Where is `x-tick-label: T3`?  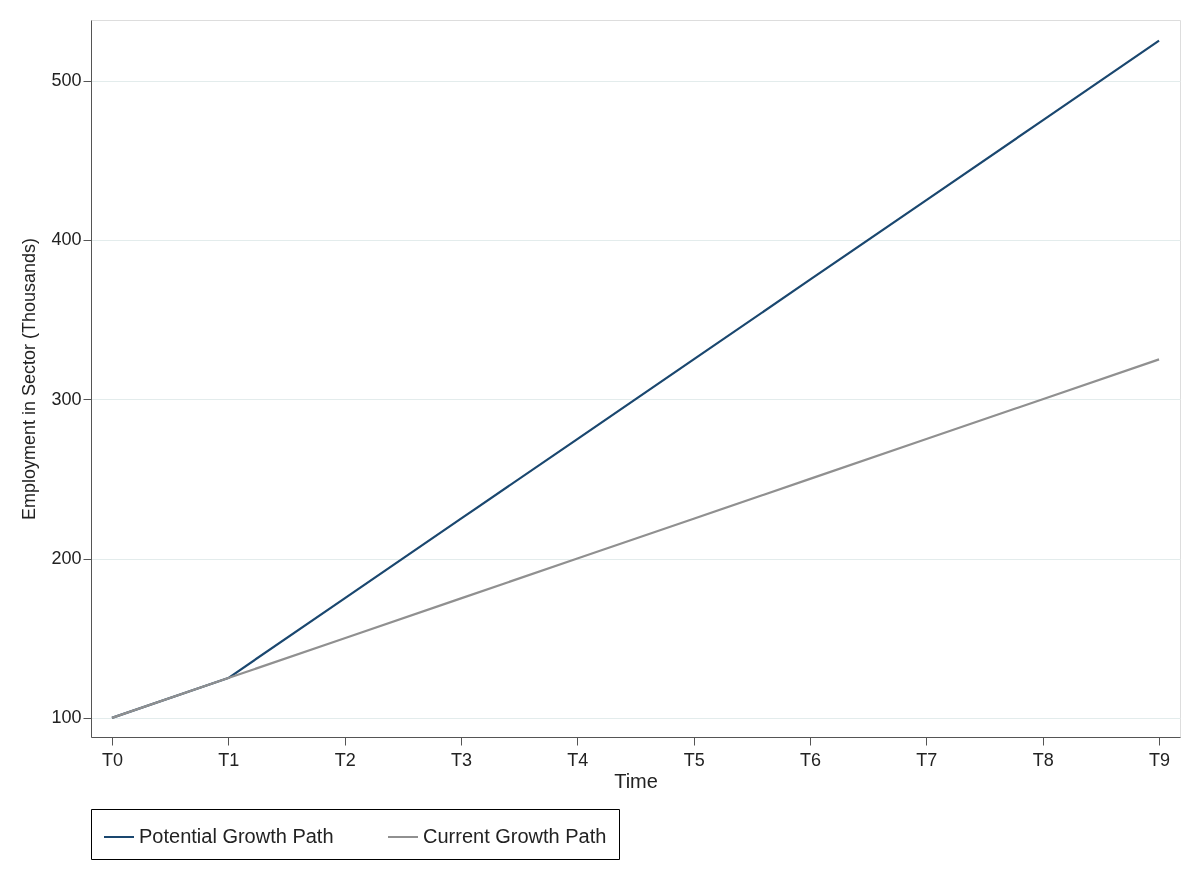 x-tick-label: T3 is located at coordinates (461, 759).